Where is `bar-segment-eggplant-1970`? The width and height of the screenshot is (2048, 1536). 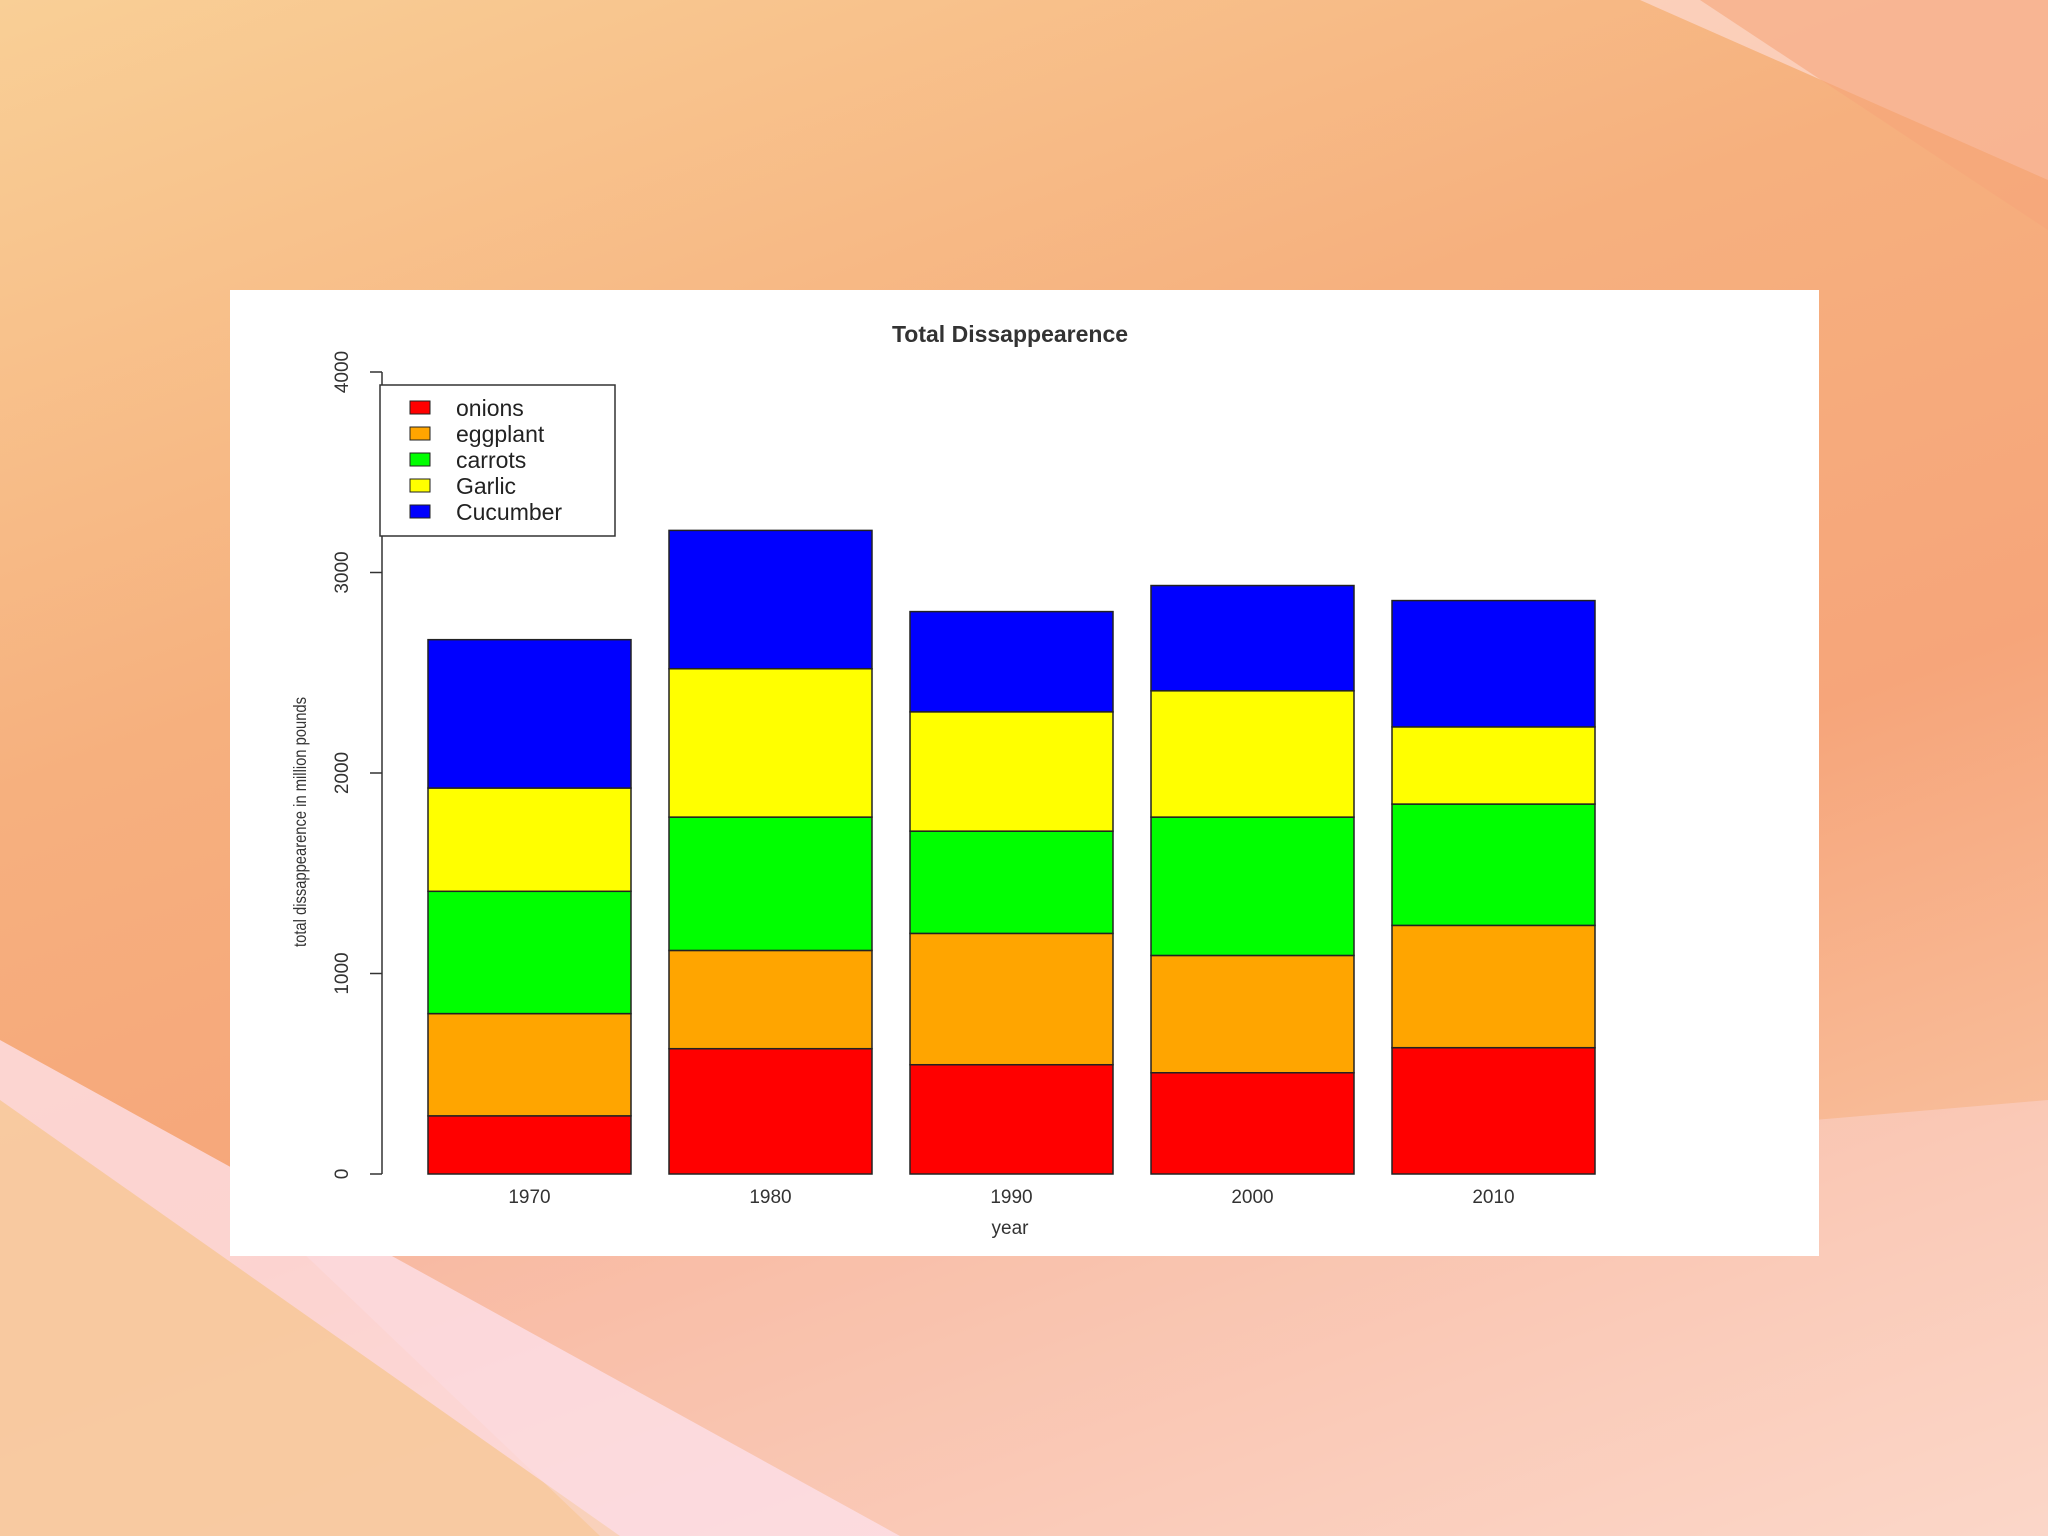 bar-segment-eggplant-1970 is located at coordinates (529, 1064).